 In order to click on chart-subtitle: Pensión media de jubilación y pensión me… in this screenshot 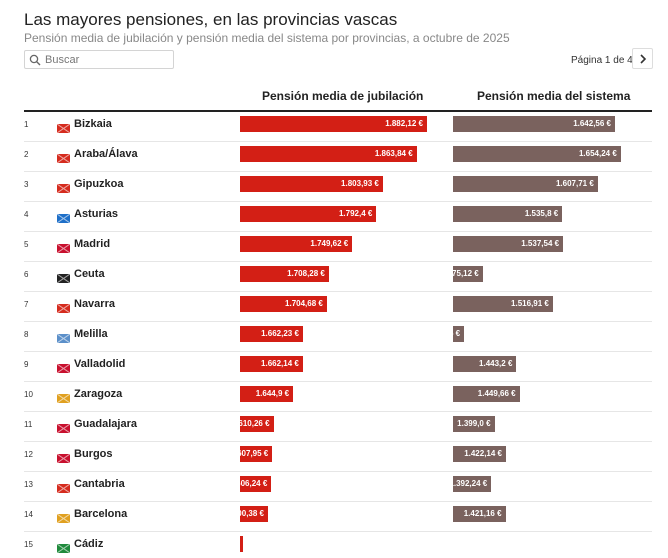, I will do `click(267, 38)`.